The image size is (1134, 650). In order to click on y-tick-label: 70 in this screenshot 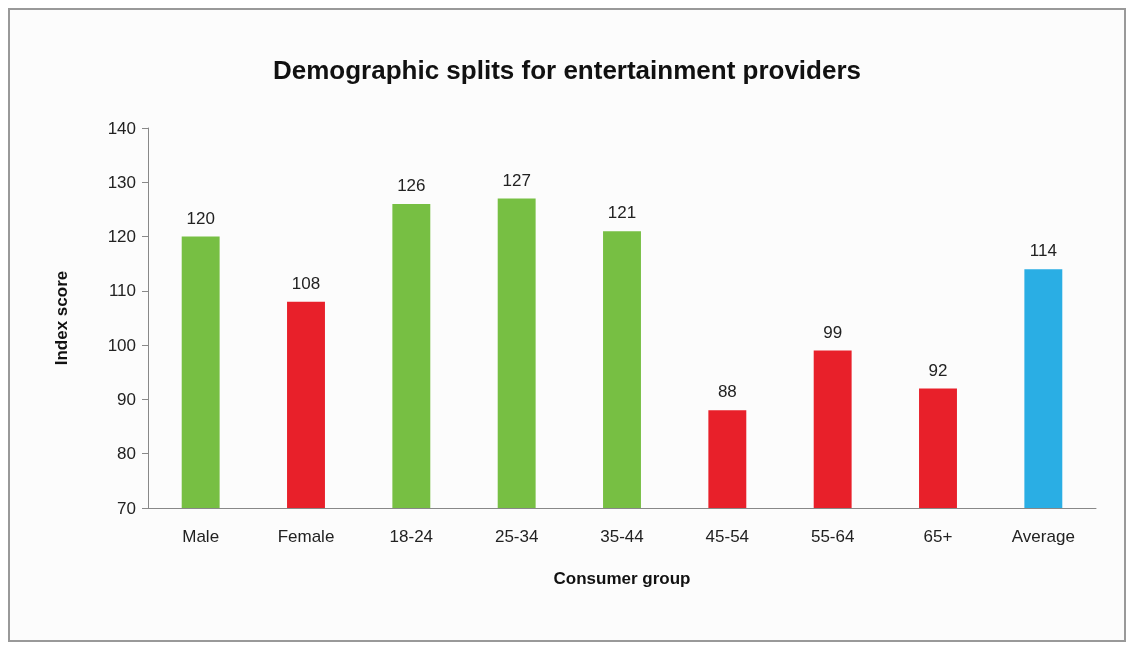, I will do `click(126, 508)`.